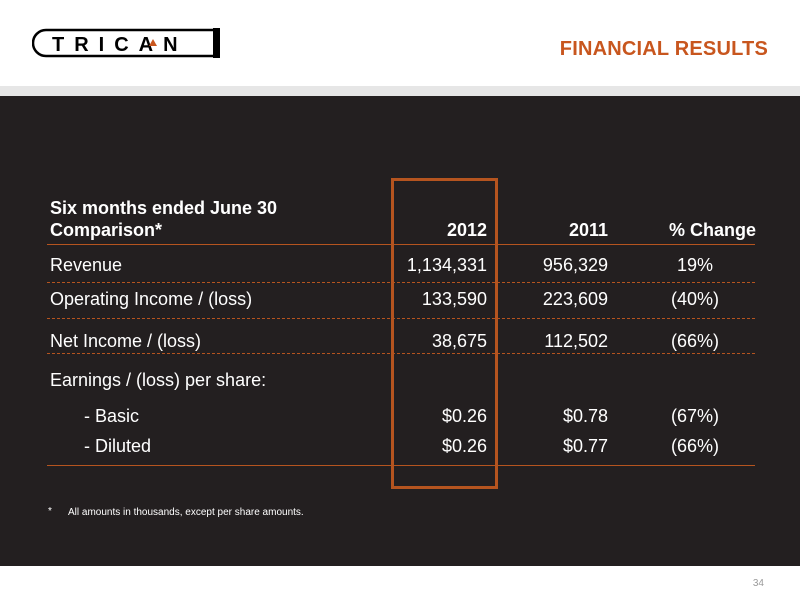  I want to click on row-value-2011: $0.77, so click(585, 446).